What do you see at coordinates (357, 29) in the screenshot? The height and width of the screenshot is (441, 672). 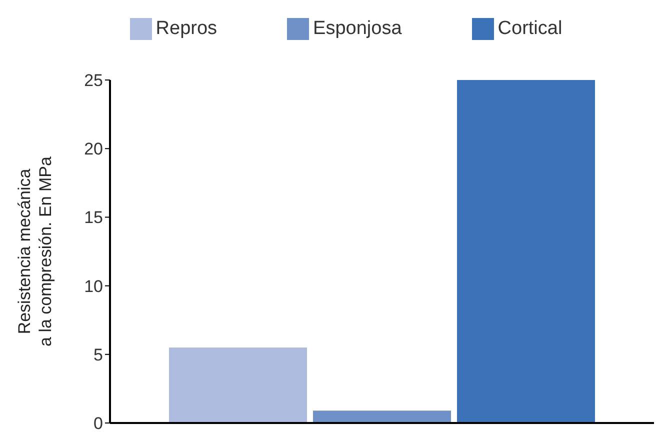 I see `legend-label: Esponjosa` at bounding box center [357, 29].